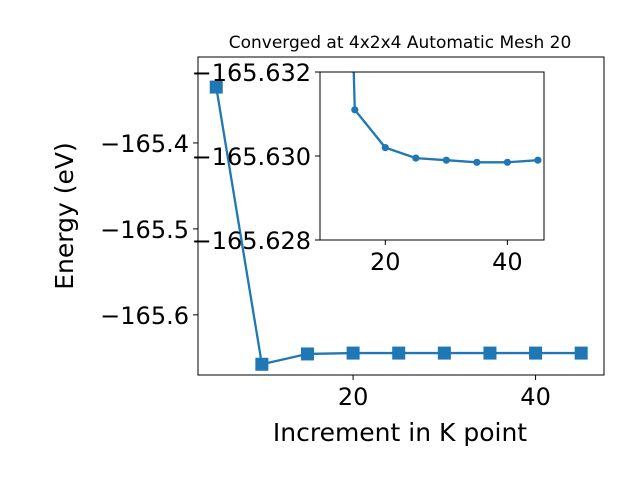 The image size is (640, 480). Describe the element at coordinates (251, 73) in the screenshot. I see `inset-y-tick-label: −165.632` at that location.